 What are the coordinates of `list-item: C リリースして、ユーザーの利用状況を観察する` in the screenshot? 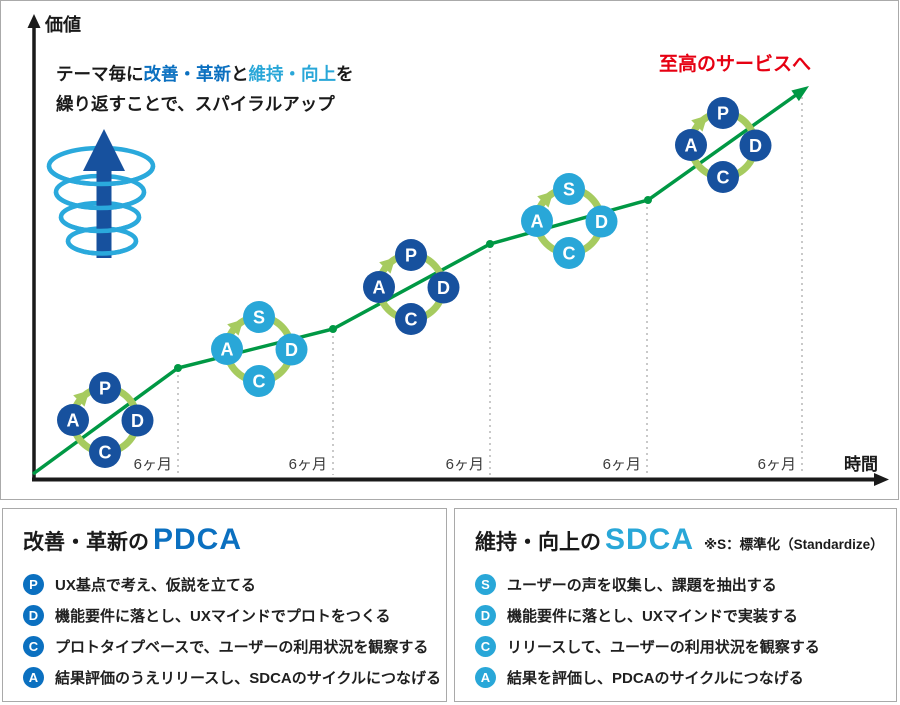 It's located at (685, 646).